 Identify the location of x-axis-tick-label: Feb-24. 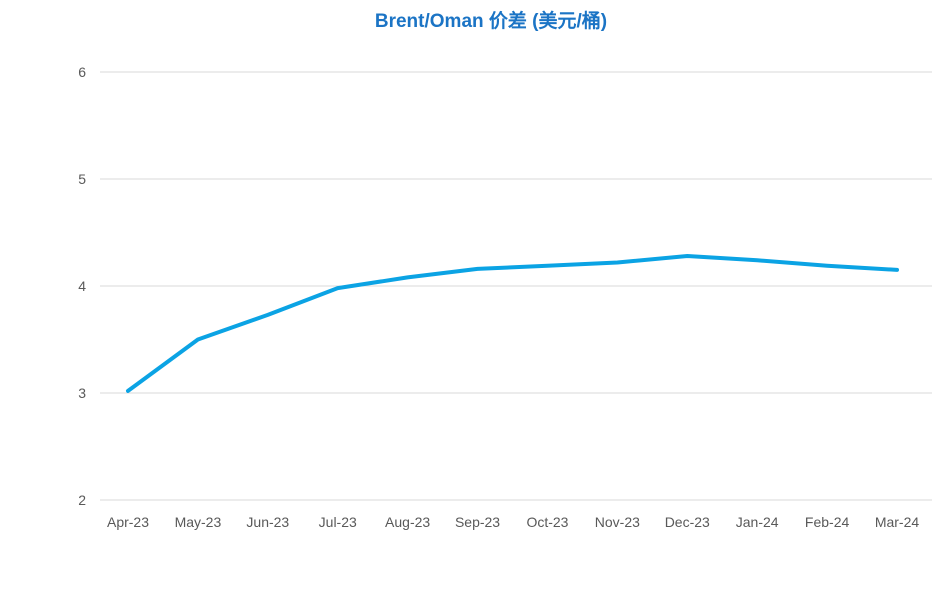
(827, 522).